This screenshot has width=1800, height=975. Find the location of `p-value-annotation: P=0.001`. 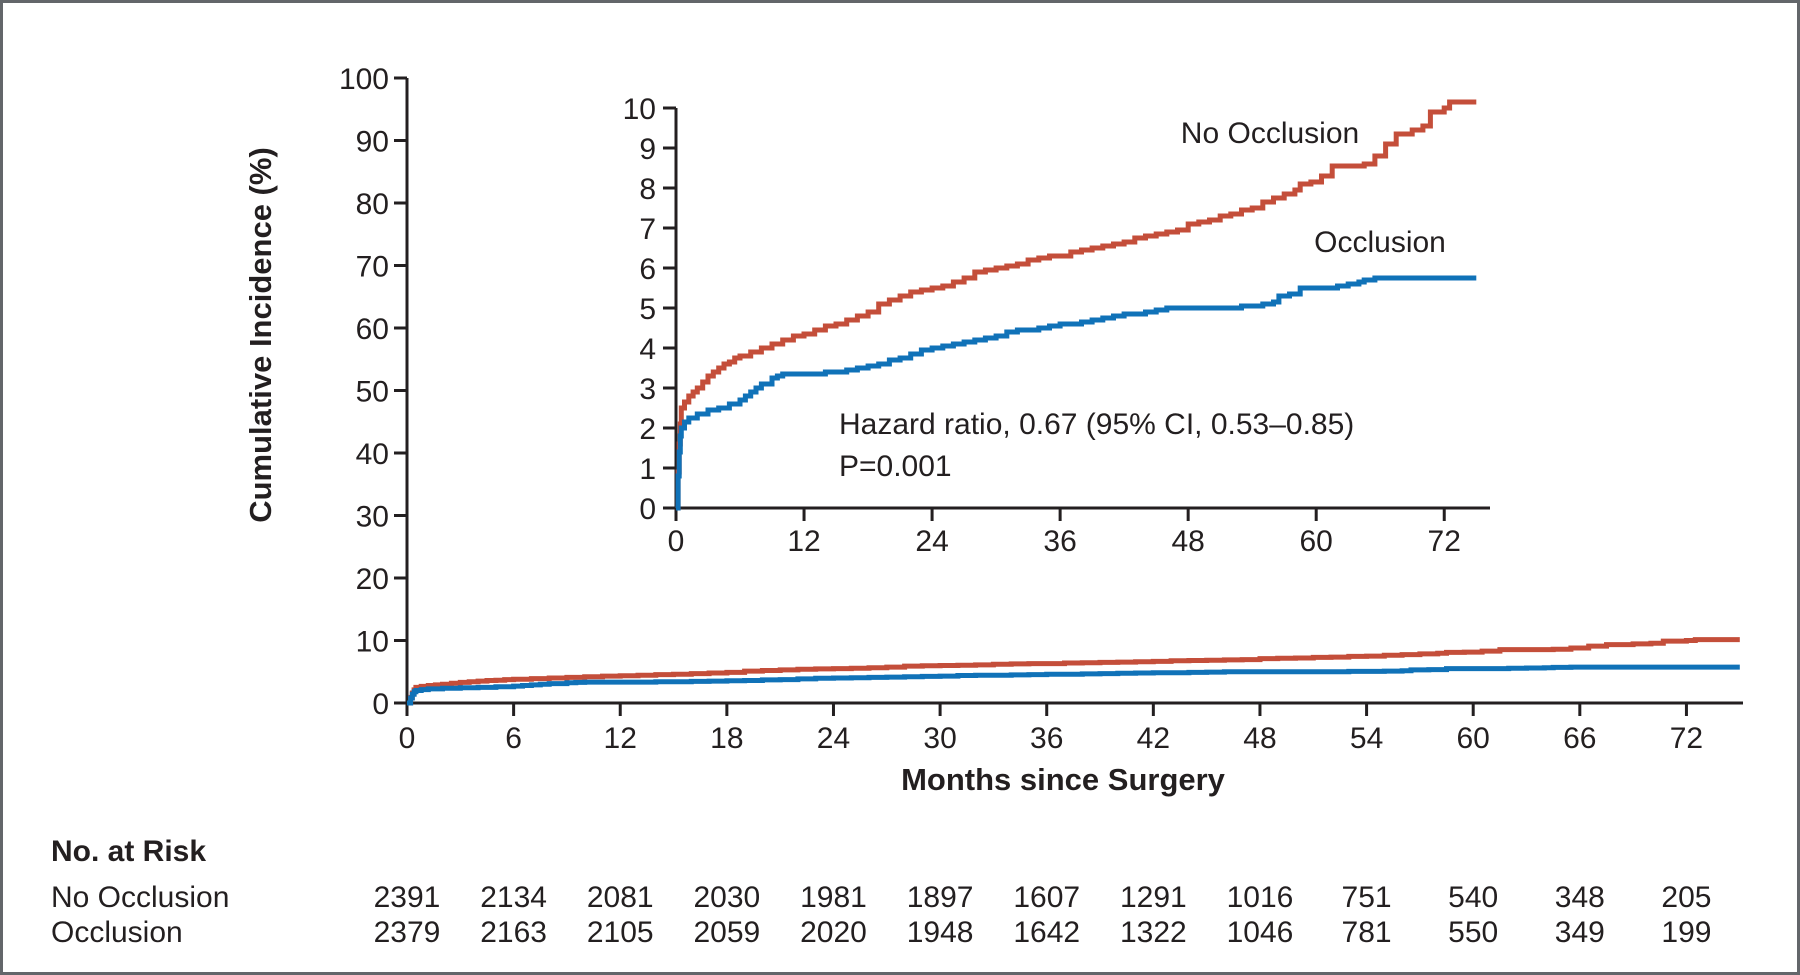

p-value-annotation: P=0.001 is located at coordinates (895, 466).